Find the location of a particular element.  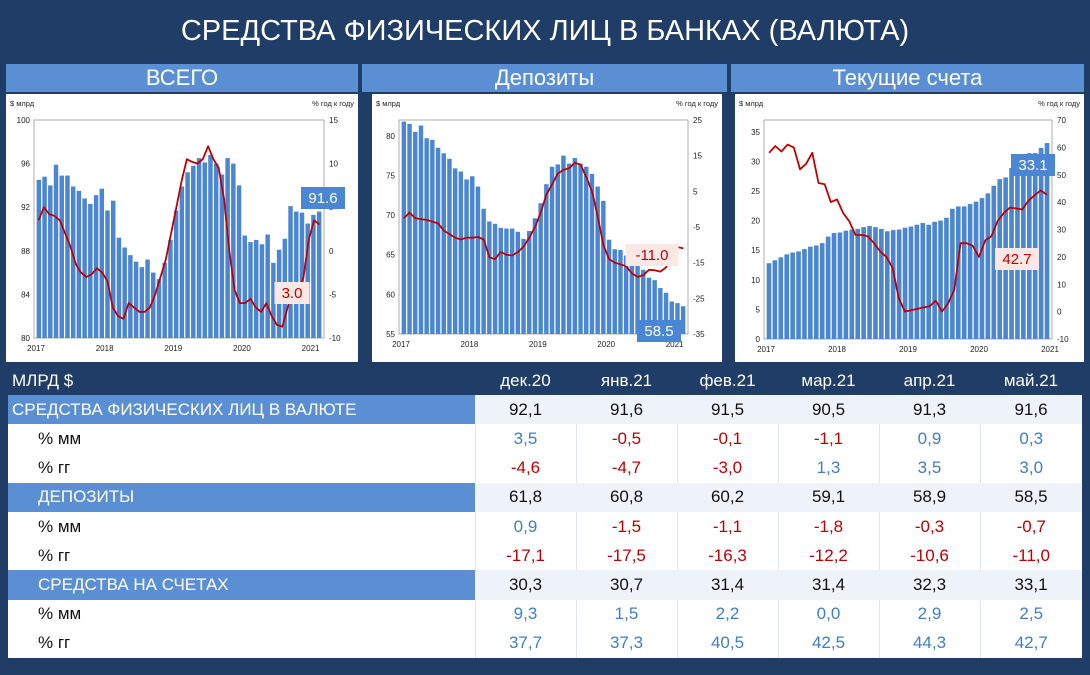

y2-tick-label: -25 is located at coordinates (699, 298).